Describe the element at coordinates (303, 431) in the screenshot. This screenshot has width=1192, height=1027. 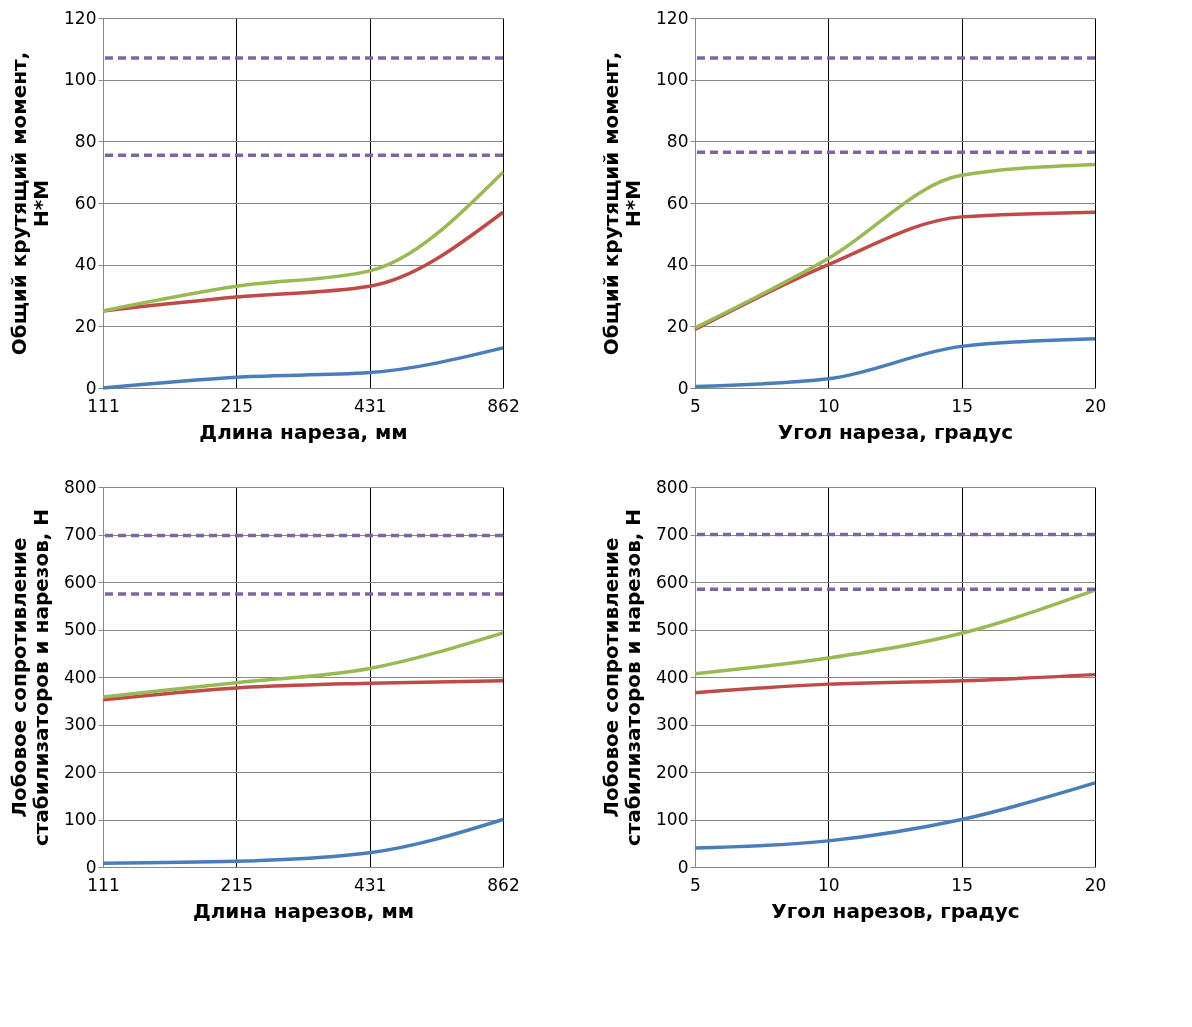
I see `x-axis-title: Длина нареза, мм` at that location.